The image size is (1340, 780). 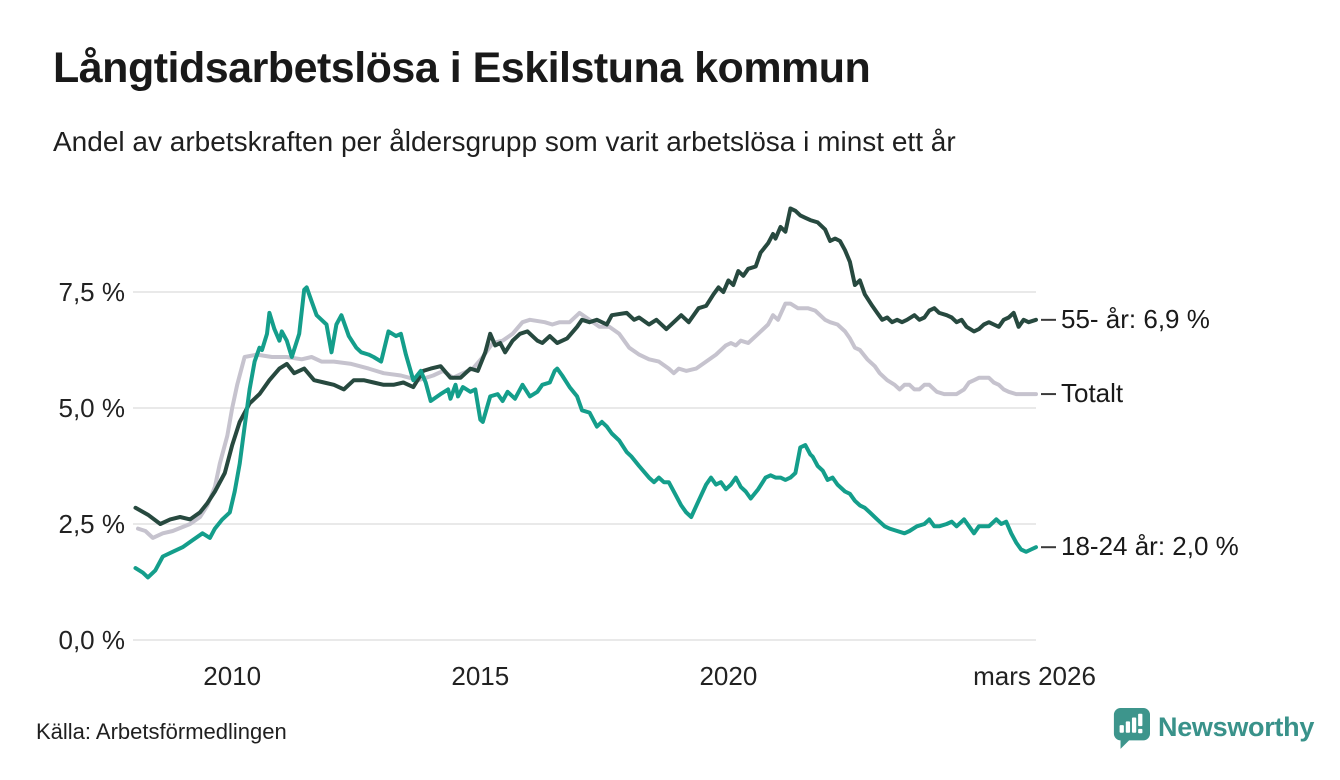 What do you see at coordinates (1092, 393) in the screenshot?
I see `series-end-label-totalt: Totalt` at bounding box center [1092, 393].